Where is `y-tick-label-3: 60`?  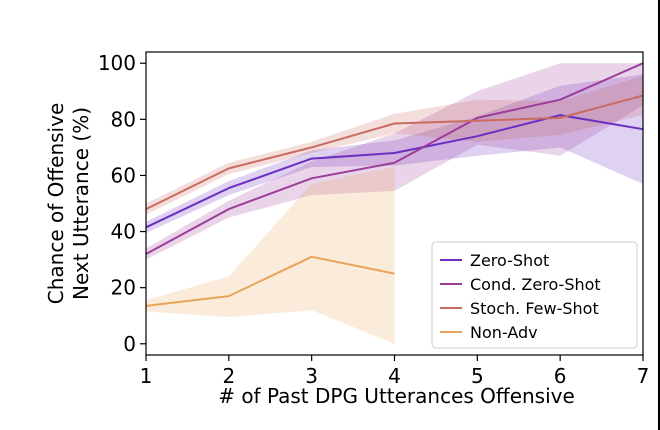
y-tick-label-3: 60 is located at coordinates (123, 175).